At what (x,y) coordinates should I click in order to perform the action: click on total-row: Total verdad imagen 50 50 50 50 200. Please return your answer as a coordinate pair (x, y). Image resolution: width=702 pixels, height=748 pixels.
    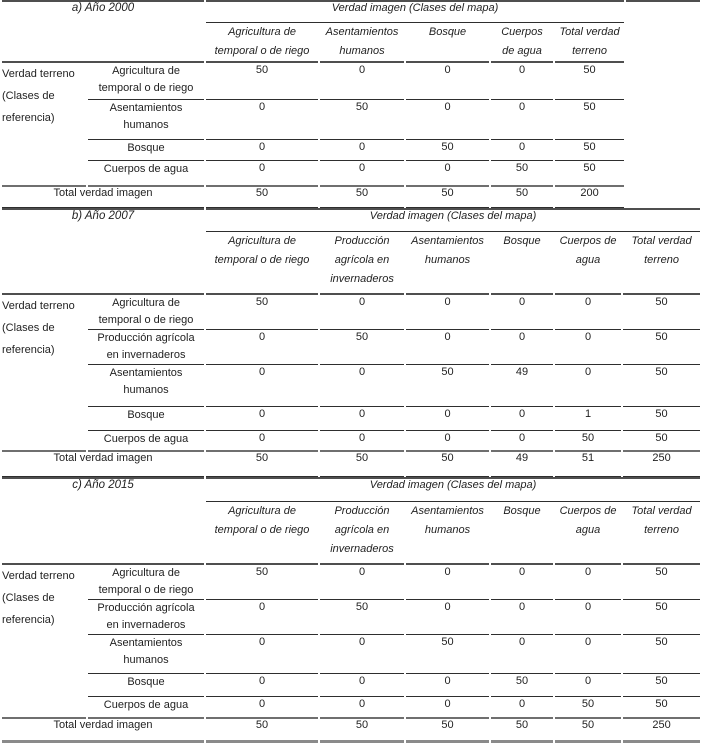
    Looking at the image, I should click on (351, 197).